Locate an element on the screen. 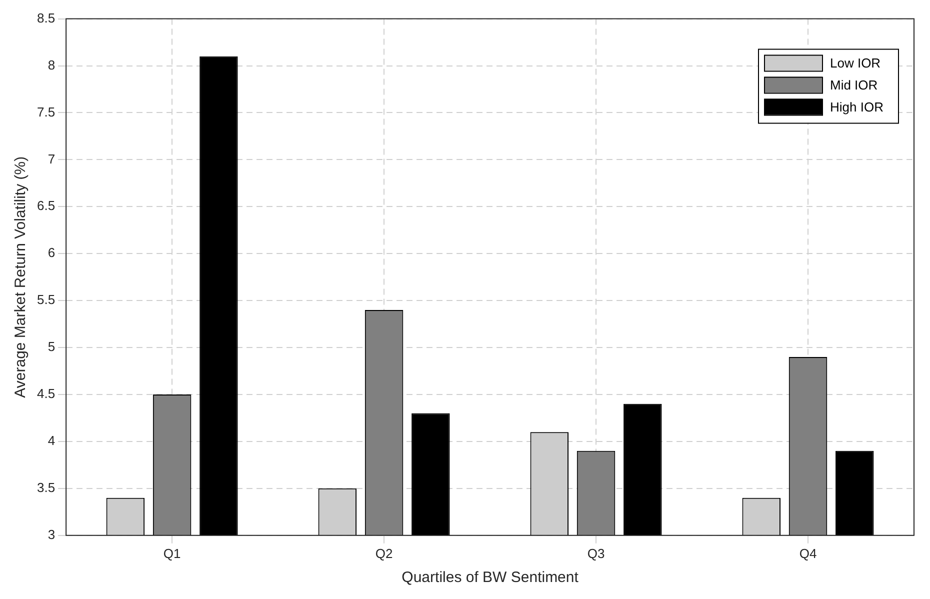 The height and width of the screenshot is (599, 930). y-axis-title: Average Market Return Volatility (%) is located at coordinates (21, 277).